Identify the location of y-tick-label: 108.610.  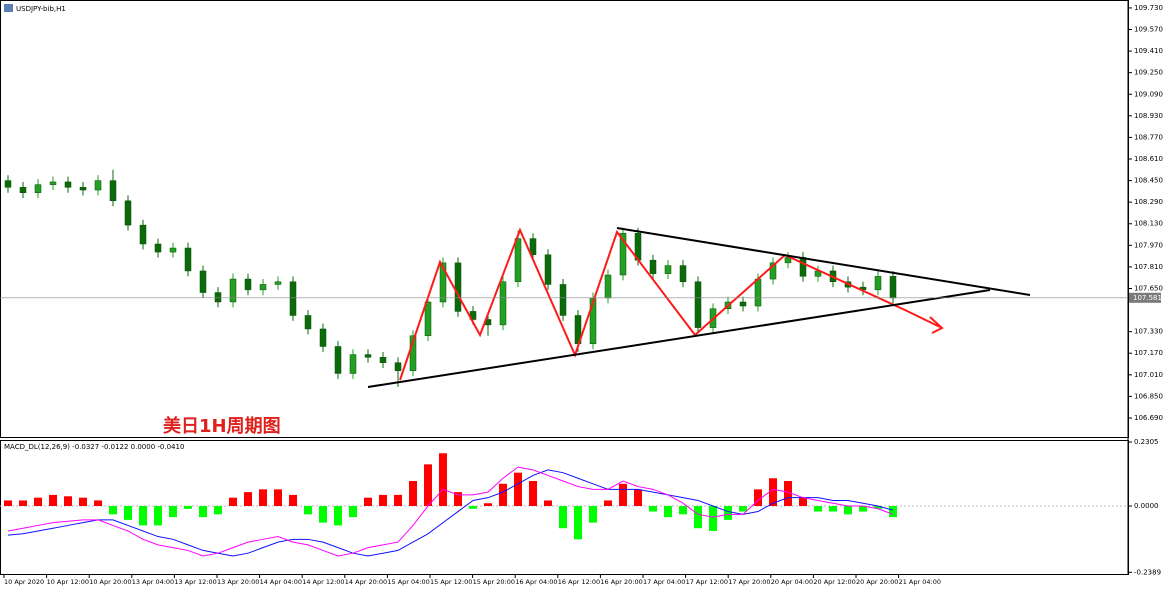
(1148, 159).